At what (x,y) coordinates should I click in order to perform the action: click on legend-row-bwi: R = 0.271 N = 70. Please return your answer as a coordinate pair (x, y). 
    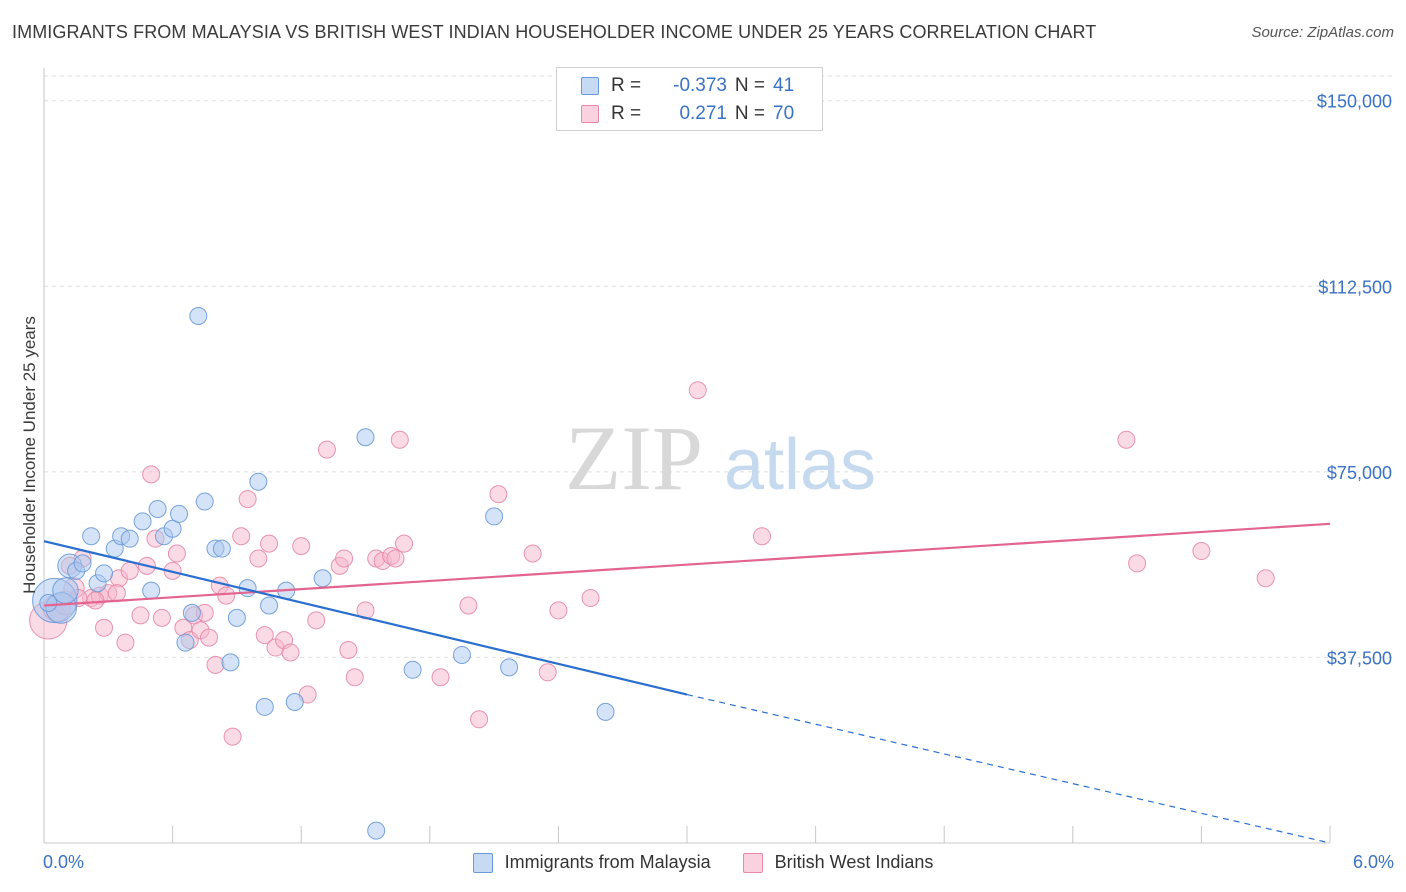
    Looking at the image, I should click on (675, 114).